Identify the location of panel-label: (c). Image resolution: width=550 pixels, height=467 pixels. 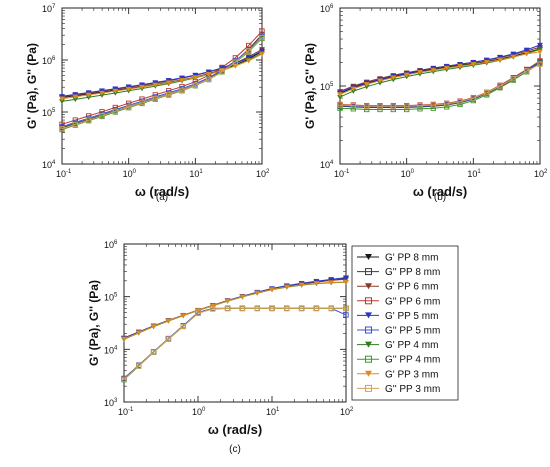
(235, 449).